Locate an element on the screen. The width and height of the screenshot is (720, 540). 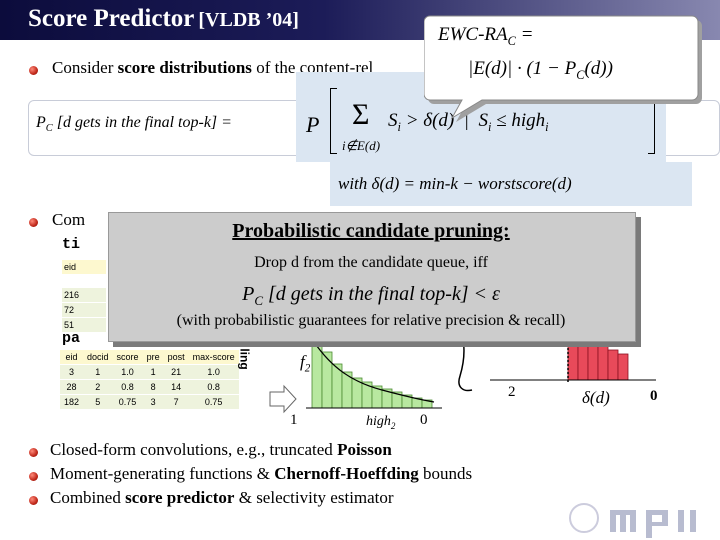
logo-seal is located at coordinates (584, 518).